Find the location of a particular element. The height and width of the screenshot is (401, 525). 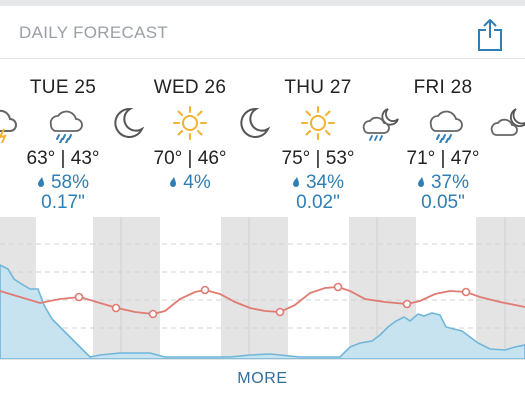

precip-amount: 0.05" is located at coordinates (443, 202).